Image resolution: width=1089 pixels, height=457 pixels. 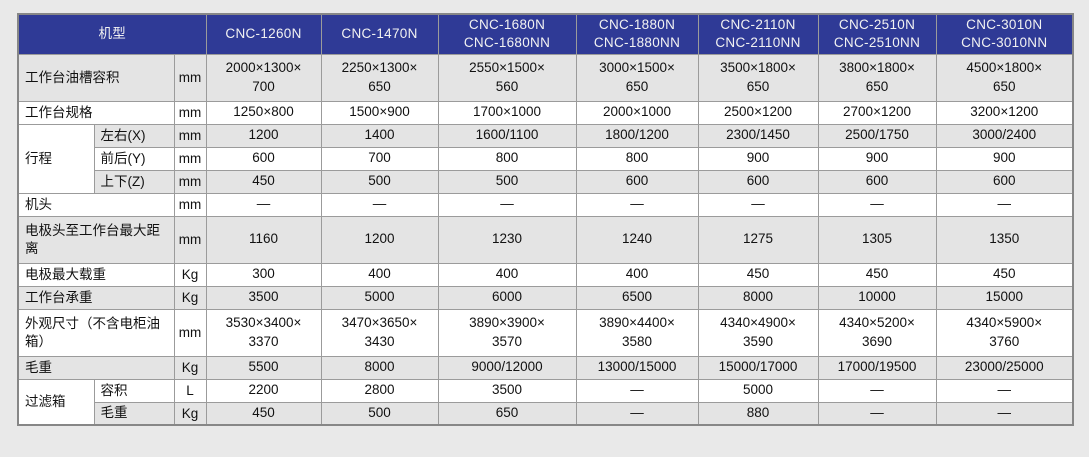 I want to click on row-label: 工作台承重, so click(x=96, y=297).